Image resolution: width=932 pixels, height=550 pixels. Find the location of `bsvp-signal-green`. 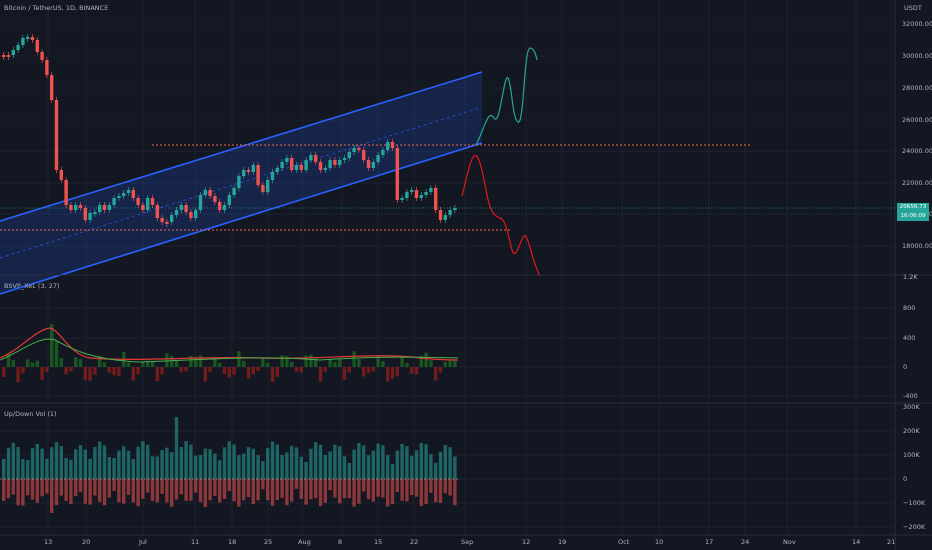

bsvp-signal-green is located at coordinates (229, 350).